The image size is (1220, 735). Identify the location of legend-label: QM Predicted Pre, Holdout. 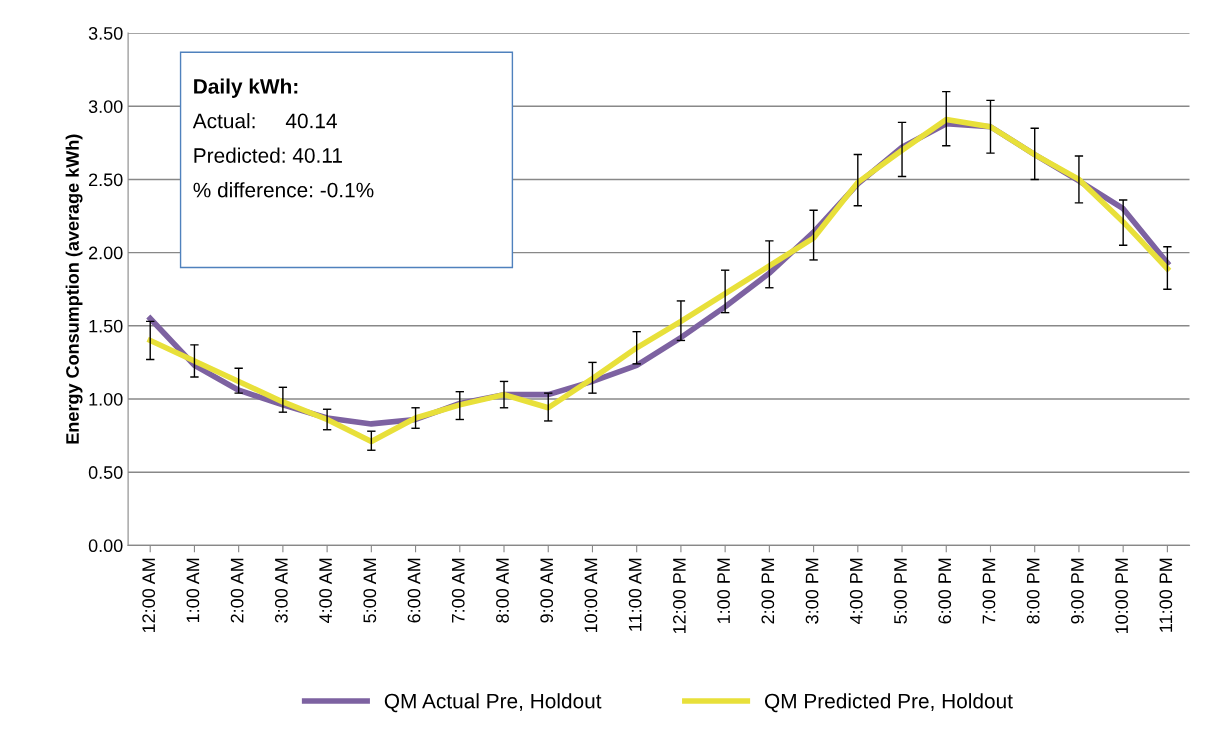
(888, 703).